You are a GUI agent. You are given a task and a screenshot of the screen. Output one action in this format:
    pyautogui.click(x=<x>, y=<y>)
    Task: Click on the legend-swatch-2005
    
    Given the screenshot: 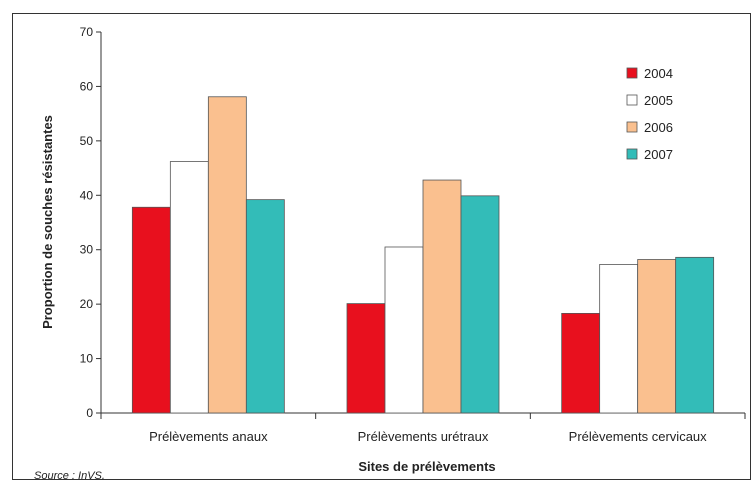 What is the action you would take?
    pyautogui.click(x=632, y=100)
    